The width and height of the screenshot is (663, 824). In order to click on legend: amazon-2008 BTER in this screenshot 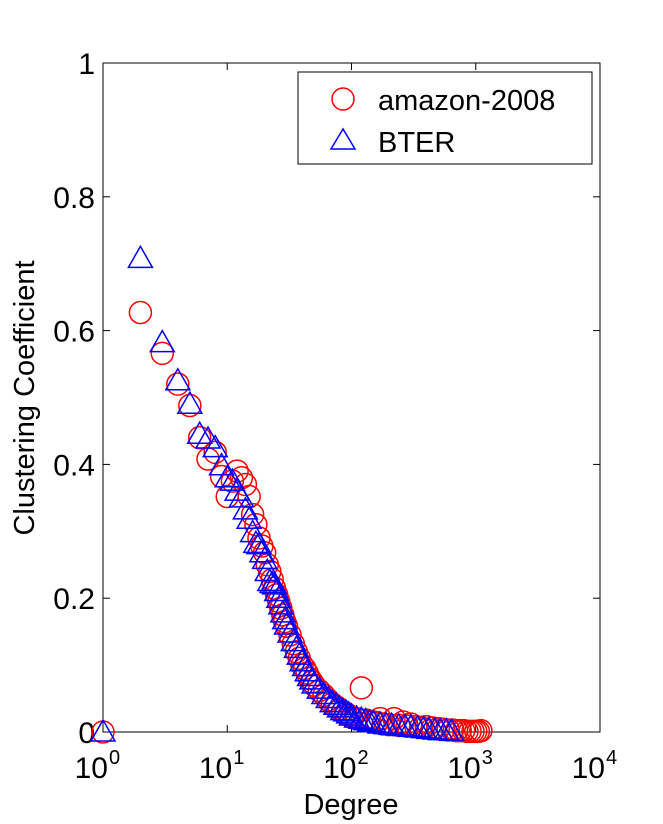, I will do `click(445, 118)`.